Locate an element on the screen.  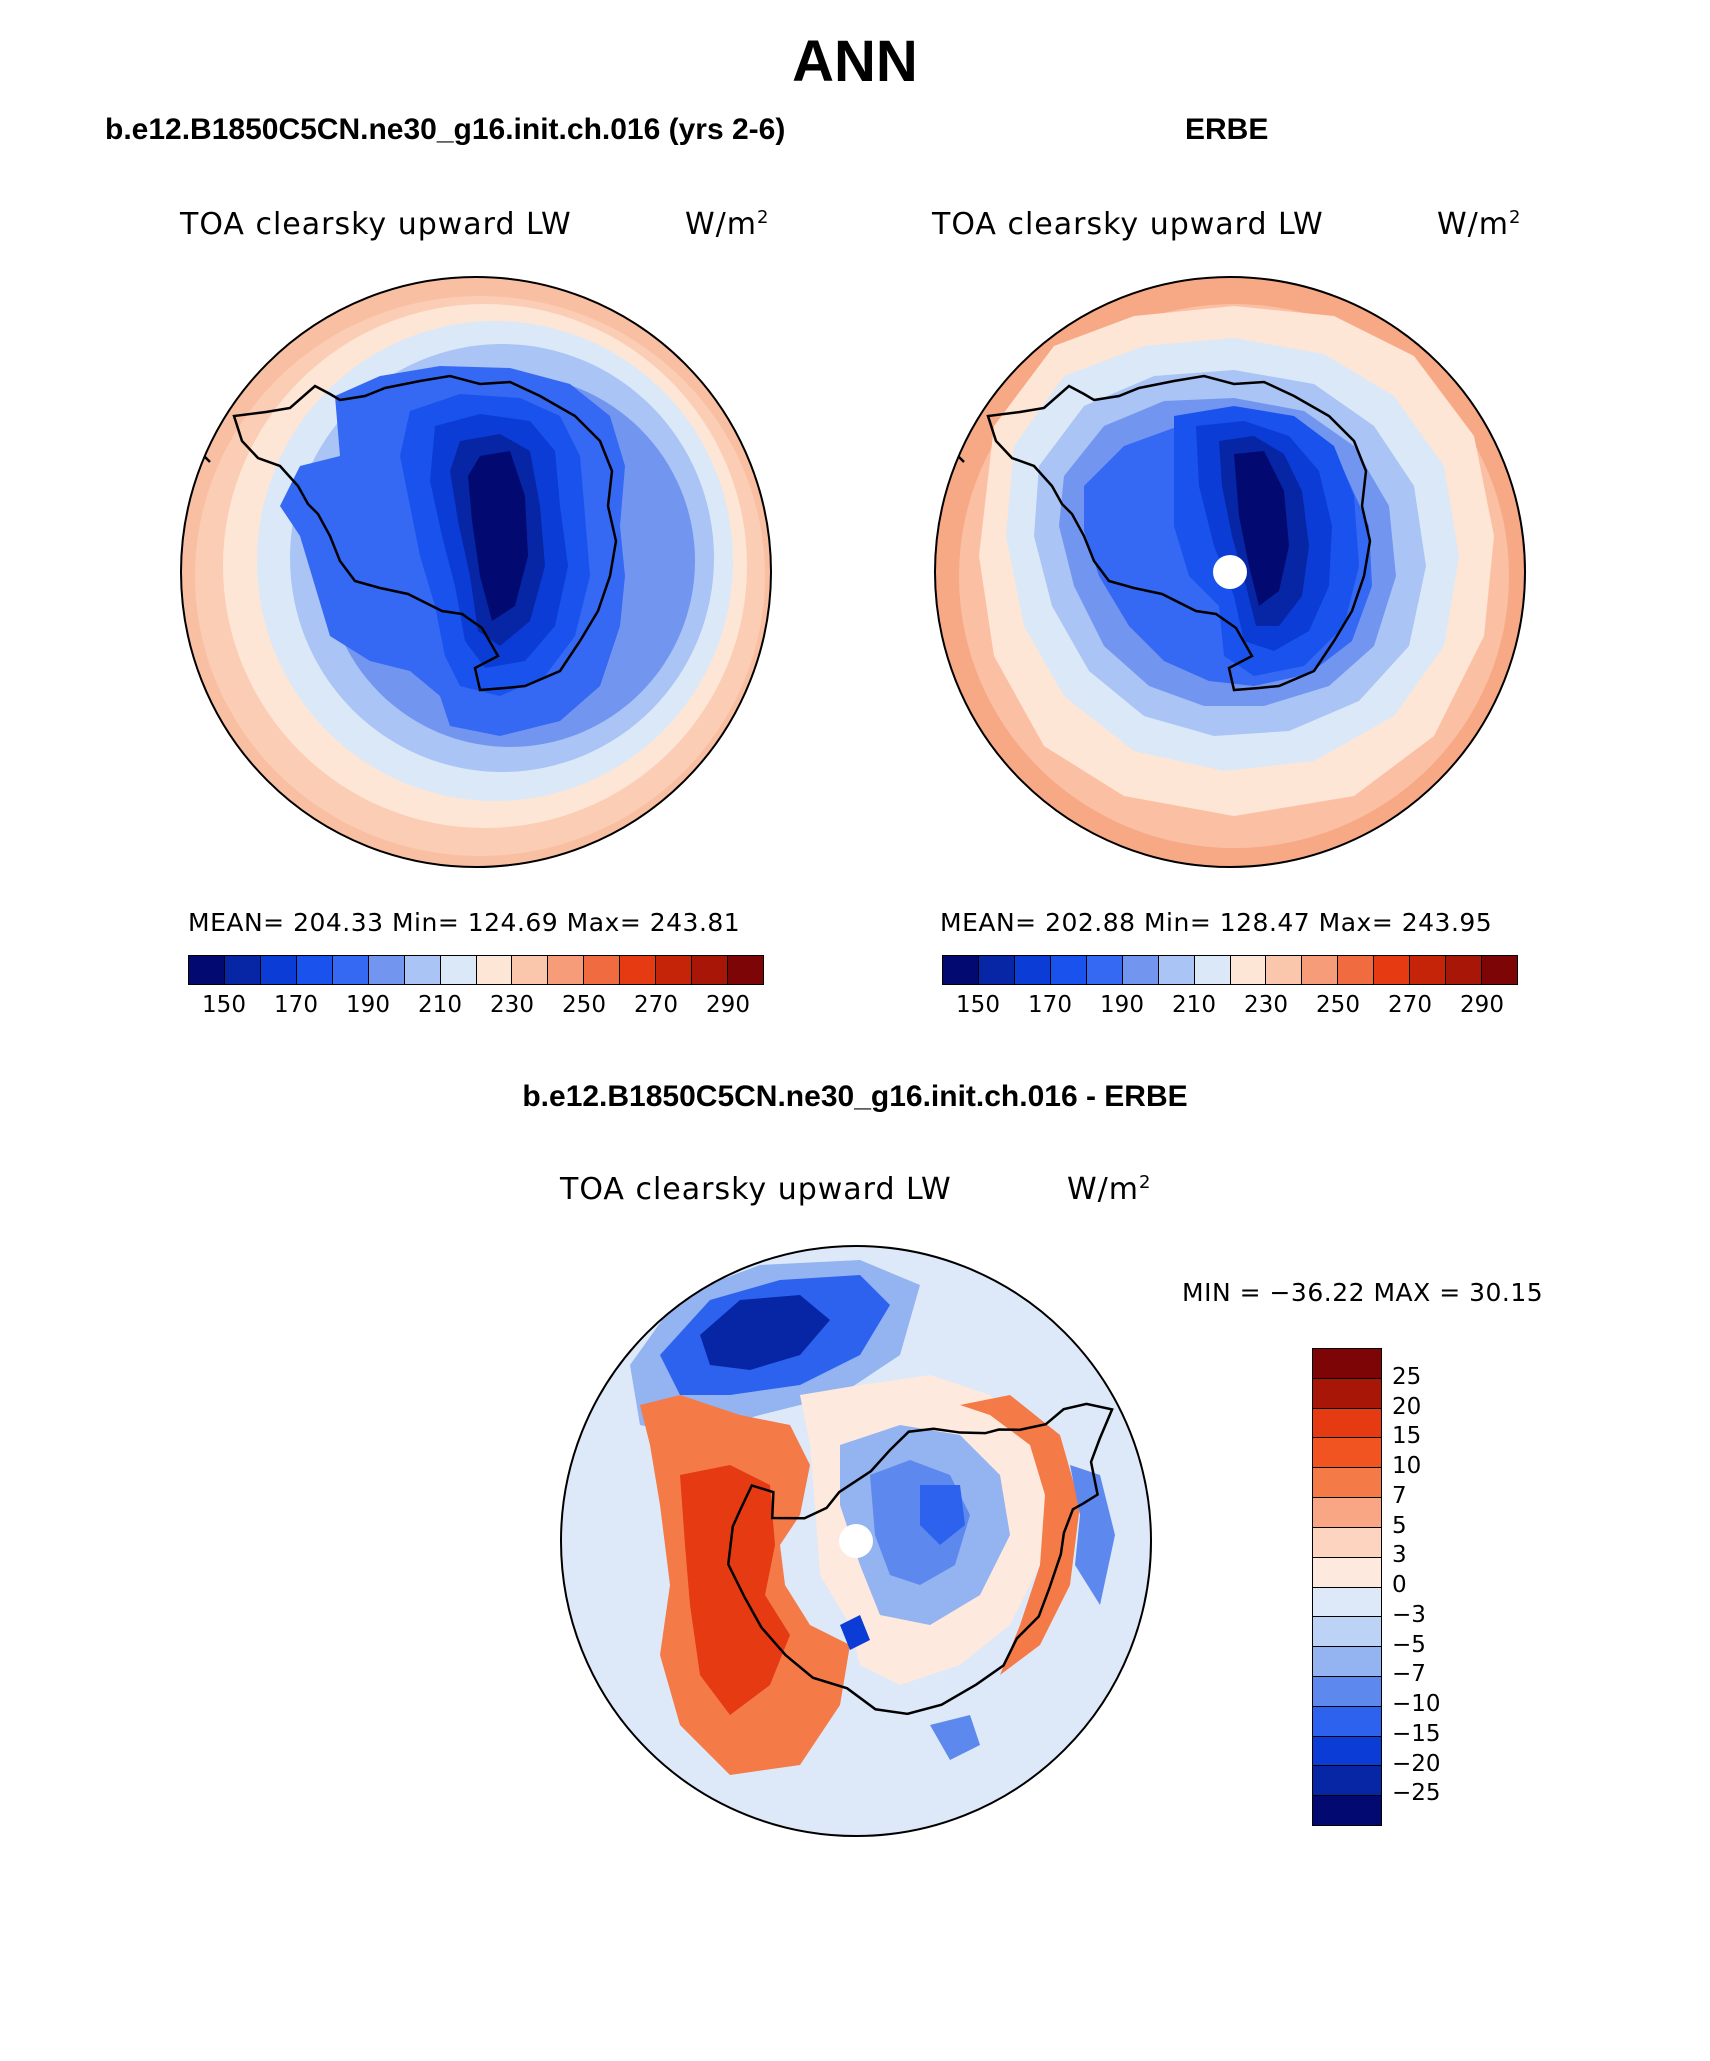
obs-colorbar-tick-label: 290 is located at coordinates (1482, 1005).